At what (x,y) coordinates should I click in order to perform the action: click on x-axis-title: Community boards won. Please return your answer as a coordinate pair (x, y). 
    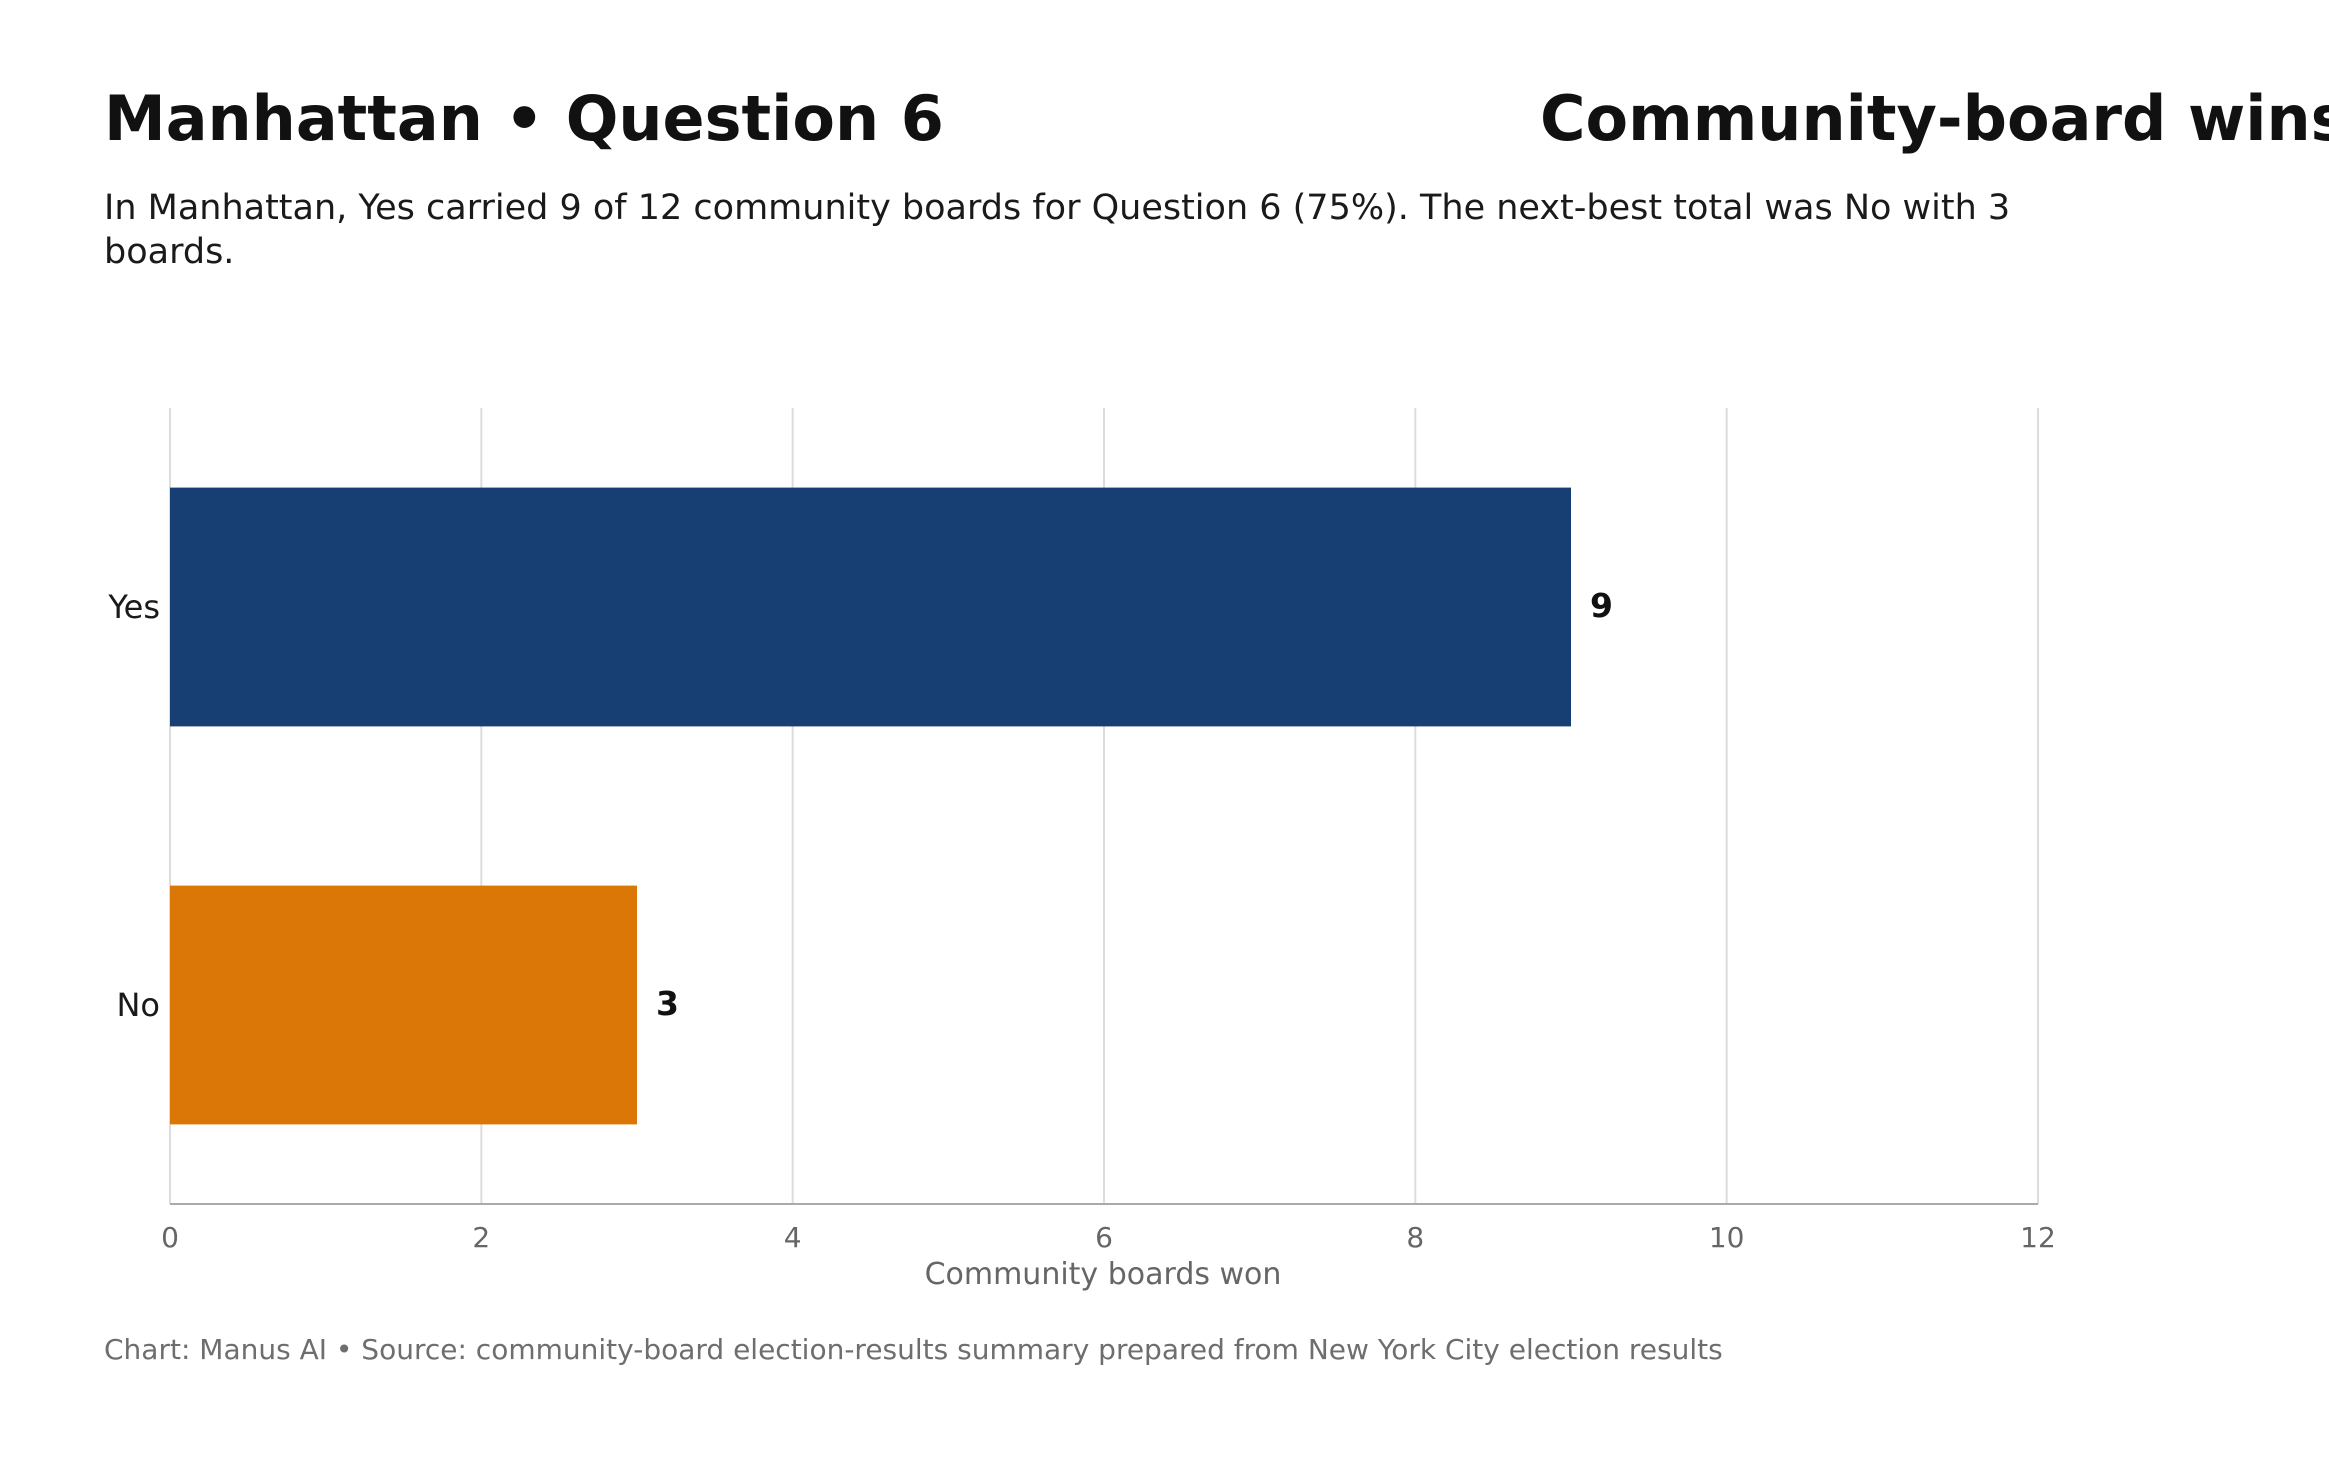
    Looking at the image, I should click on (1103, 1274).